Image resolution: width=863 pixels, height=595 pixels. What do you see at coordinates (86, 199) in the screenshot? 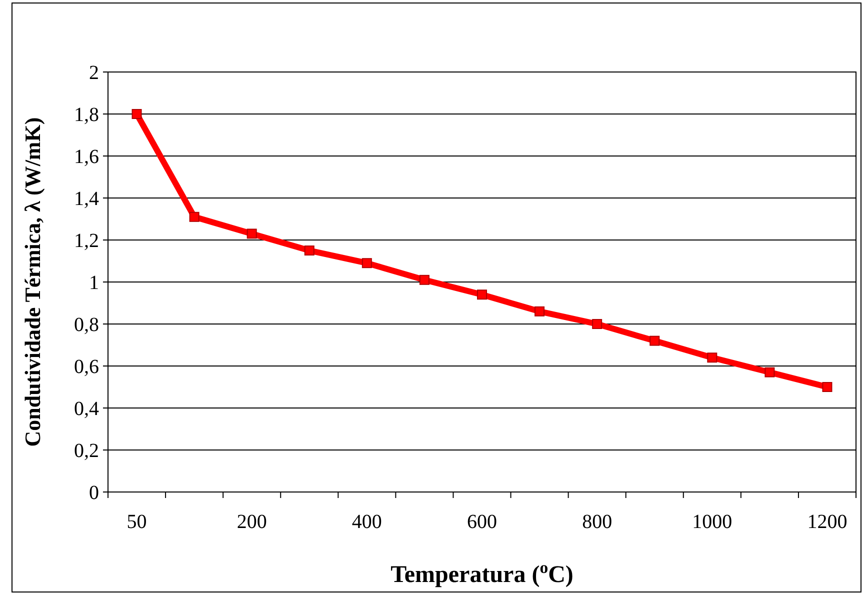
I see `y-tick-label: 1,4` at bounding box center [86, 199].